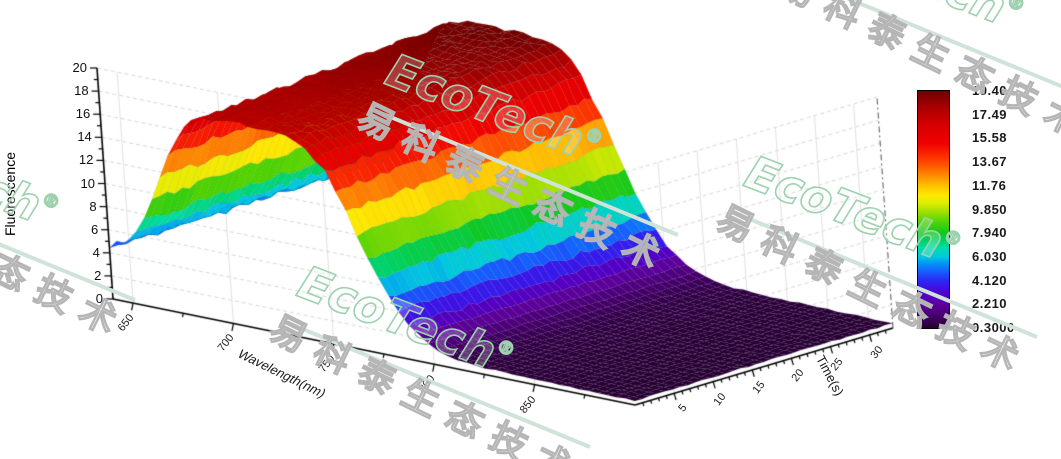 The height and width of the screenshot is (459, 1061). Describe the element at coordinates (933, 209) in the screenshot. I see `colorbar-gradient` at that location.